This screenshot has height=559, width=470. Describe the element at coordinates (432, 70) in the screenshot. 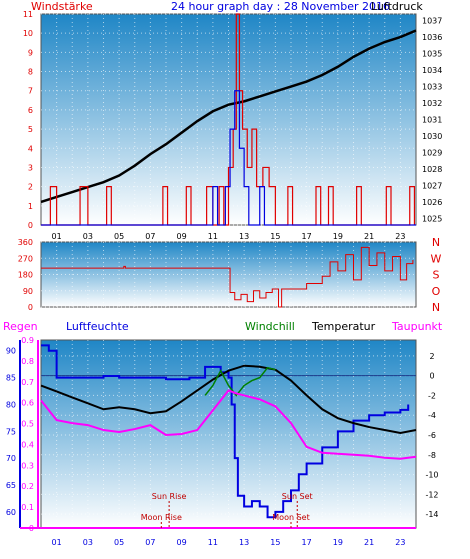

I see `pressure-tick-label: 1034` at that location.